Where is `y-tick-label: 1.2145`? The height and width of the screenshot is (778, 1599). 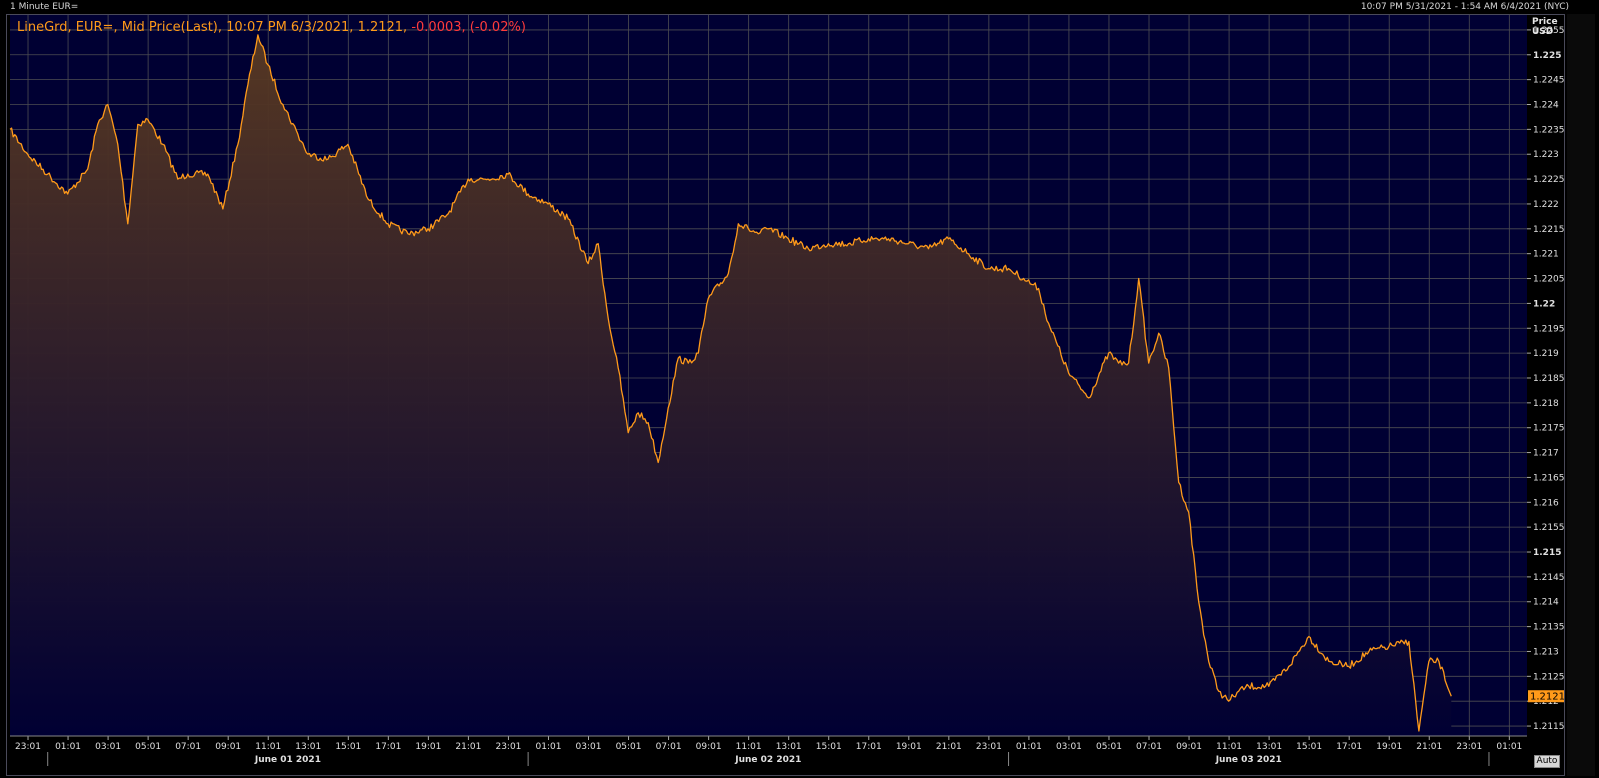
y-tick-label: 1.2145 is located at coordinates (1549, 578).